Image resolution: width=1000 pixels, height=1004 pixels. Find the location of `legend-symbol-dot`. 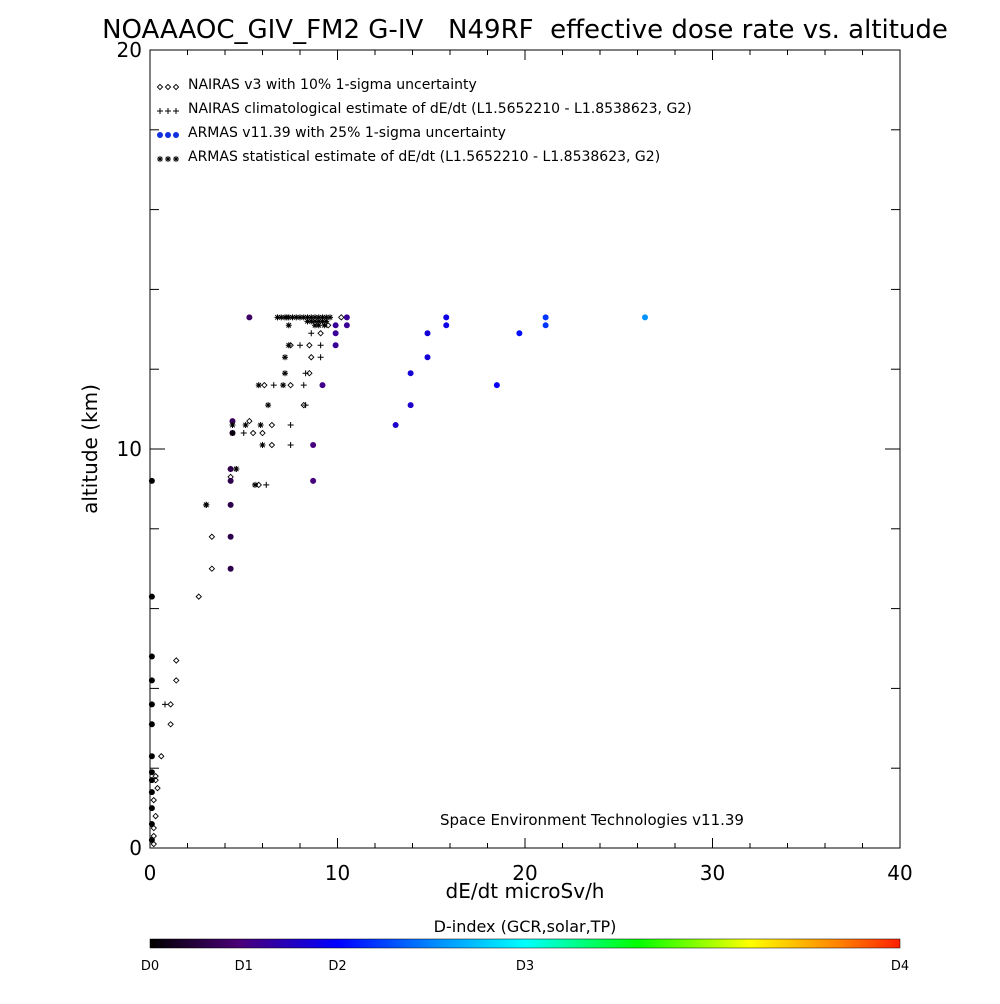

legend-symbol-dot is located at coordinates (160, 135).